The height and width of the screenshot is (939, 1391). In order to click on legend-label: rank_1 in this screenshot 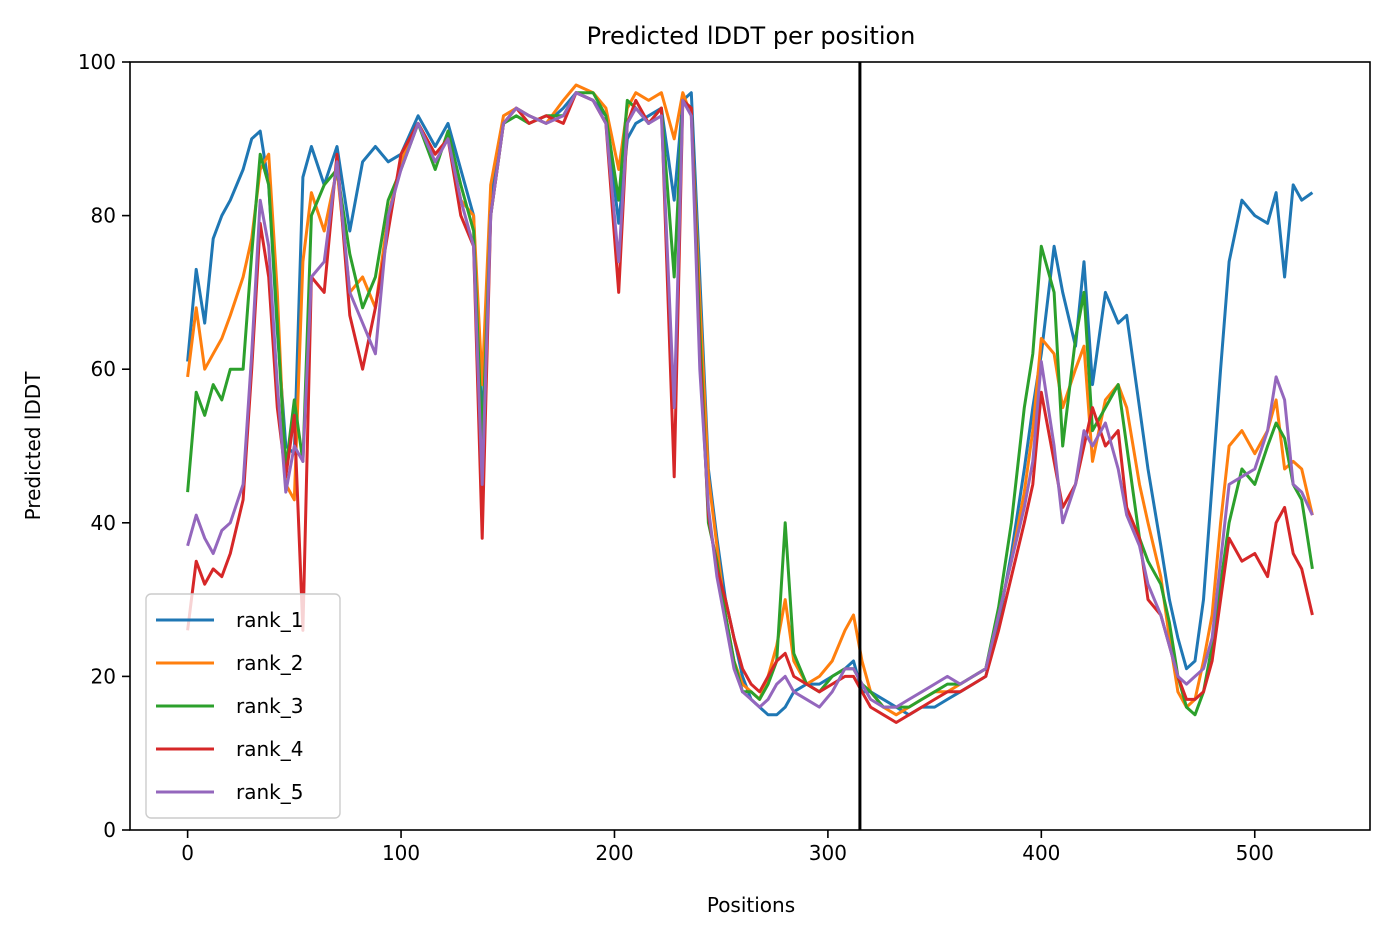, I will do `click(269, 620)`.